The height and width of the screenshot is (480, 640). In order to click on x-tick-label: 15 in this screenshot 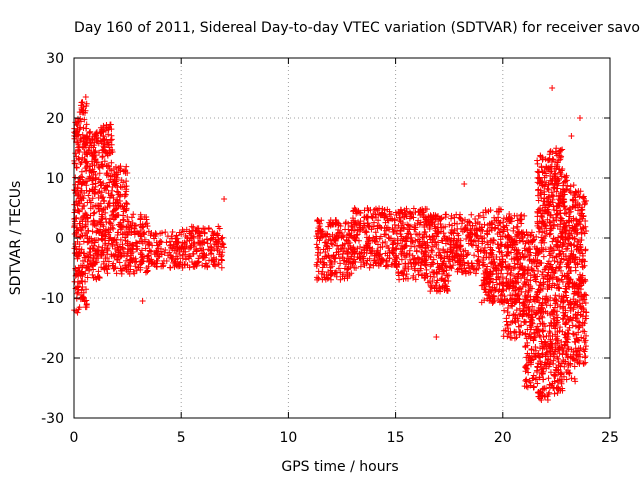, I will do `click(396, 438)`.